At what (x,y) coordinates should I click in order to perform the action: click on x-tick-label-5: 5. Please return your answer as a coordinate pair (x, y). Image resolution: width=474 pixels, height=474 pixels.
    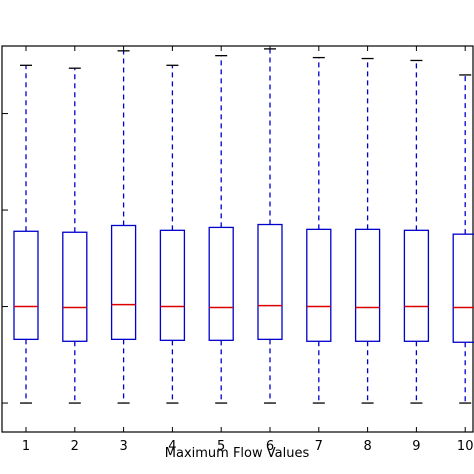
    Looking at the image, I should click on (221, 446).